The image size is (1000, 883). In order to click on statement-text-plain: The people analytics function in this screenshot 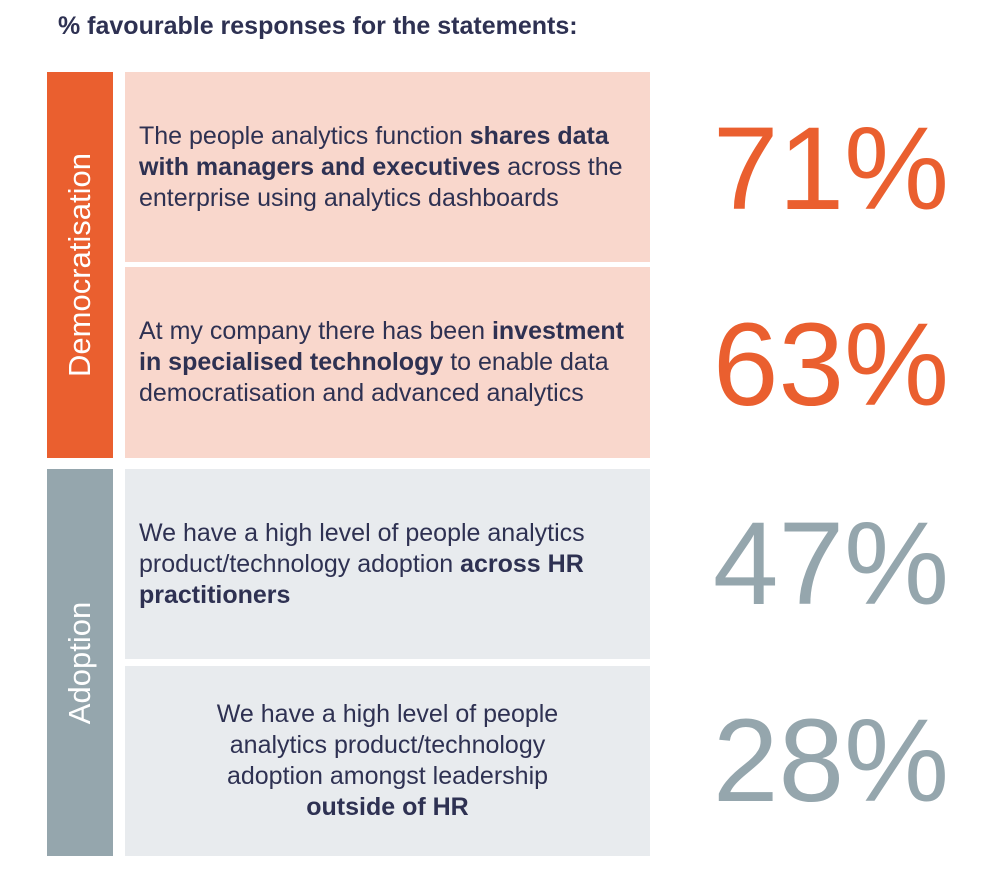, I will do `click(304, 135)`.